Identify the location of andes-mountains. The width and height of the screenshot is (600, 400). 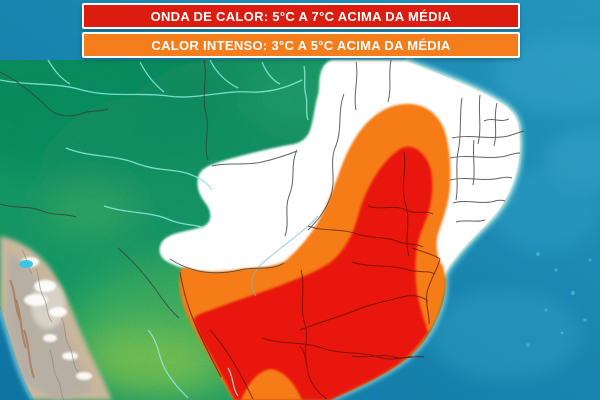
(56, 318).